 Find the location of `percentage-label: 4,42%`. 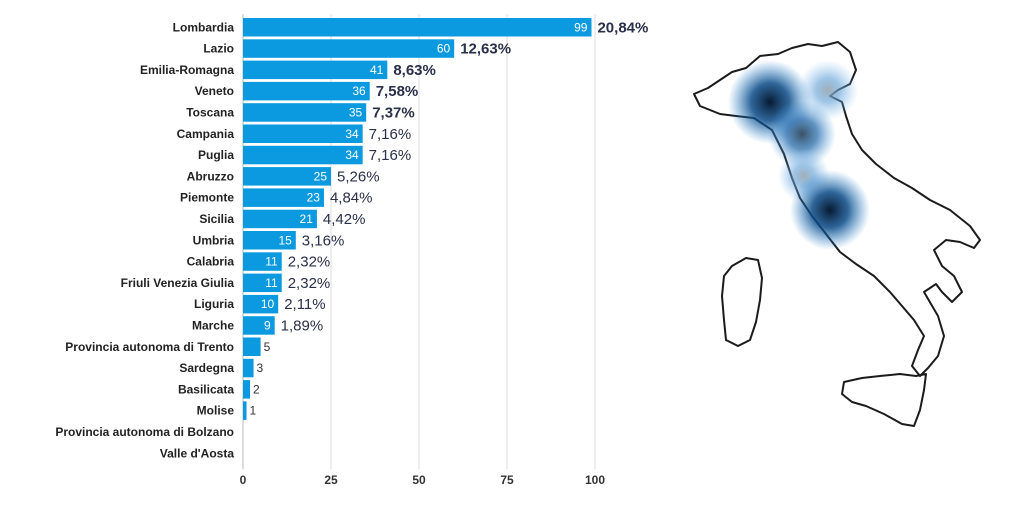

percentage-label: 4,42% is located at coordinates (344, 219).